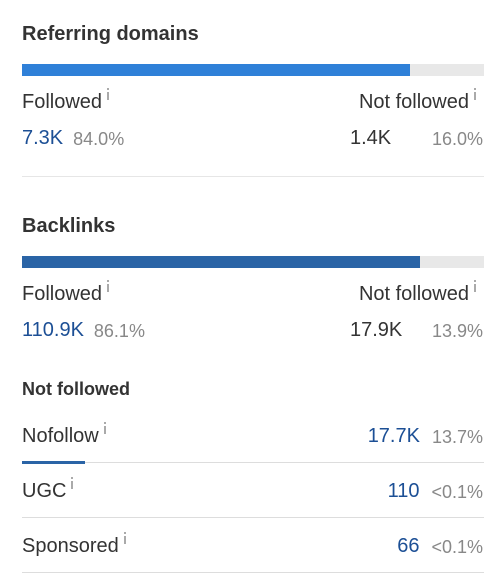  I want to click on metric-value: 1.4K, so click(371, 138).